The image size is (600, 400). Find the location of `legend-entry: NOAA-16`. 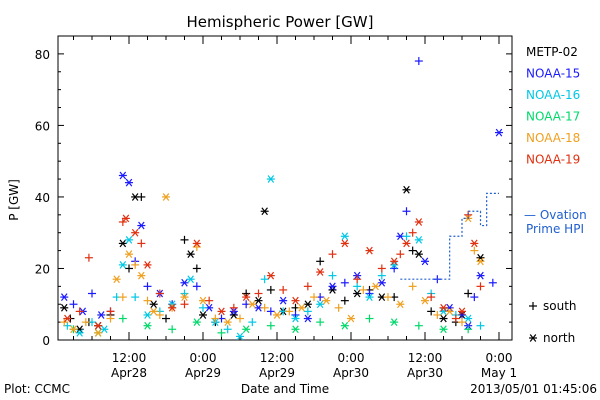

legend-entry: NOAA-16 is located at coordinates (553, 95).